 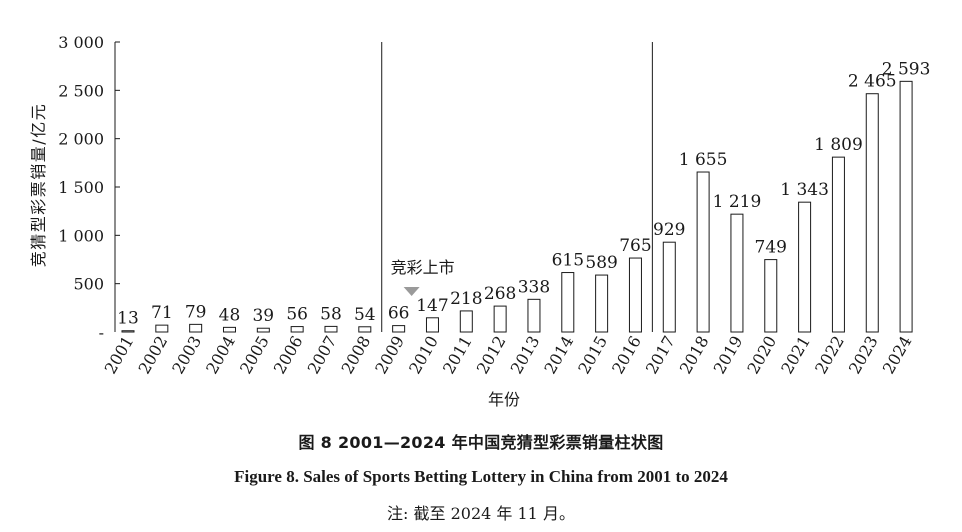 I want to click on value-label: 13, so click(x=128, y=319).